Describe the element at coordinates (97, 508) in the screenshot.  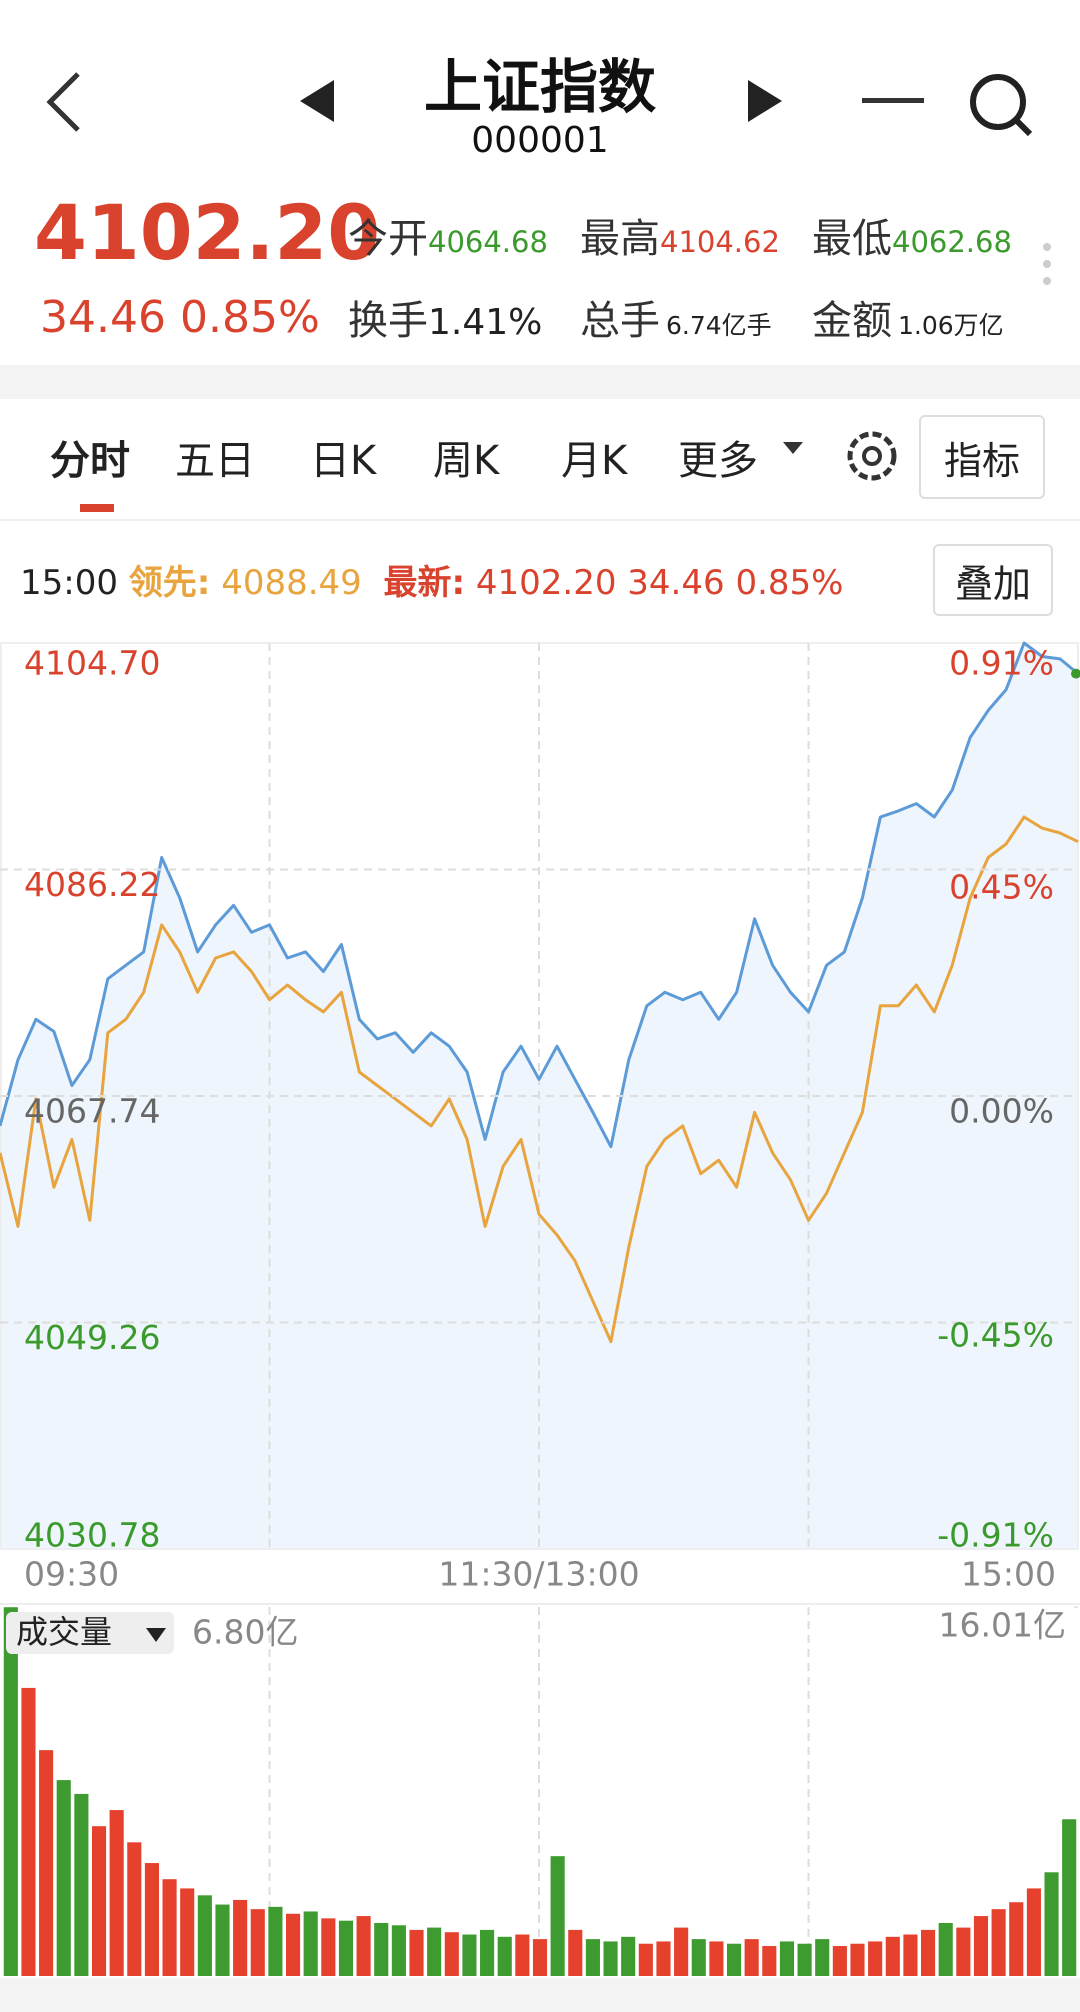
I see `tab-indicator` at that location.